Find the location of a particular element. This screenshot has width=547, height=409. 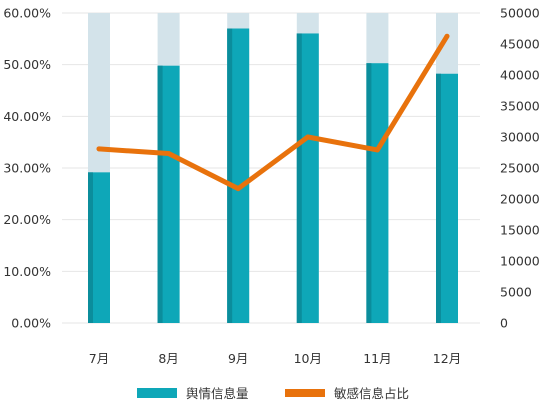

legend: 舆情信息量 敏感信息占比 is located at coordinates (273, 393).